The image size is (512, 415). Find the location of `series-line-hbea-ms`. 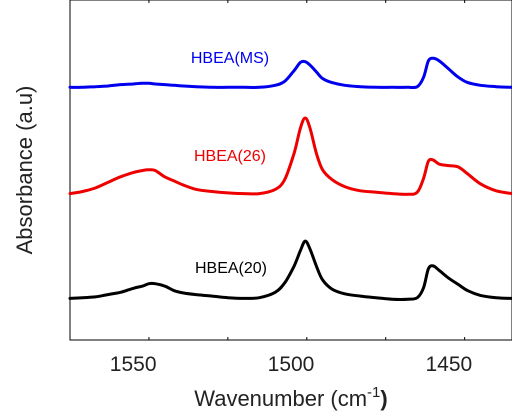

series-line-hbea-ms is located at coordinates (290, 73).